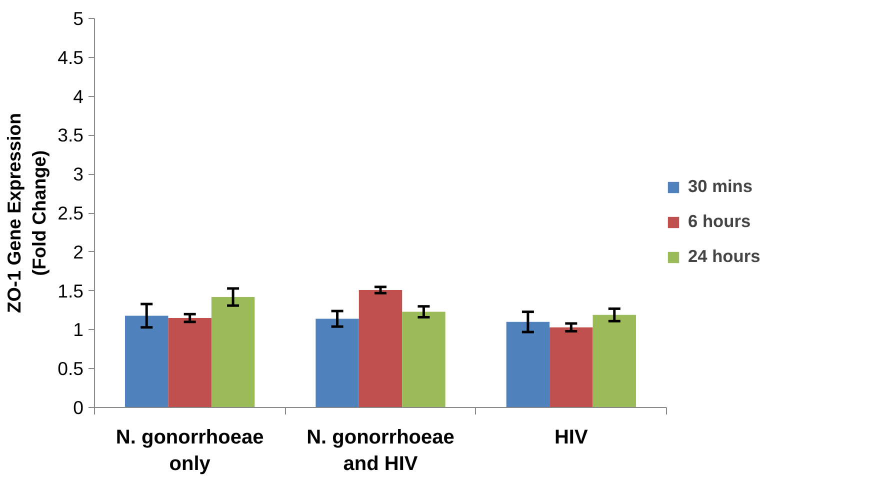 The image size is (869, 497). I want to click on y-tick-label: 2, so click(78, 251).